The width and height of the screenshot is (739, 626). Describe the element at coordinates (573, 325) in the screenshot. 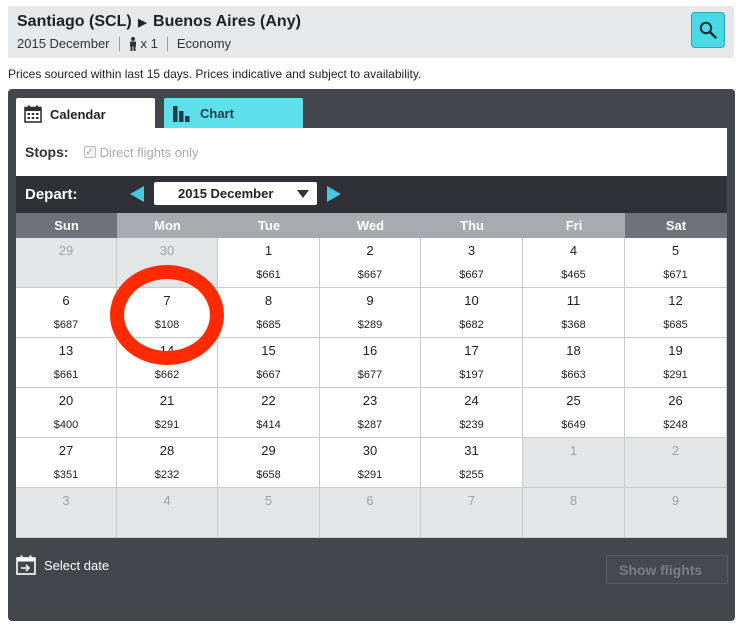

I see `day-price: $368` at that location.